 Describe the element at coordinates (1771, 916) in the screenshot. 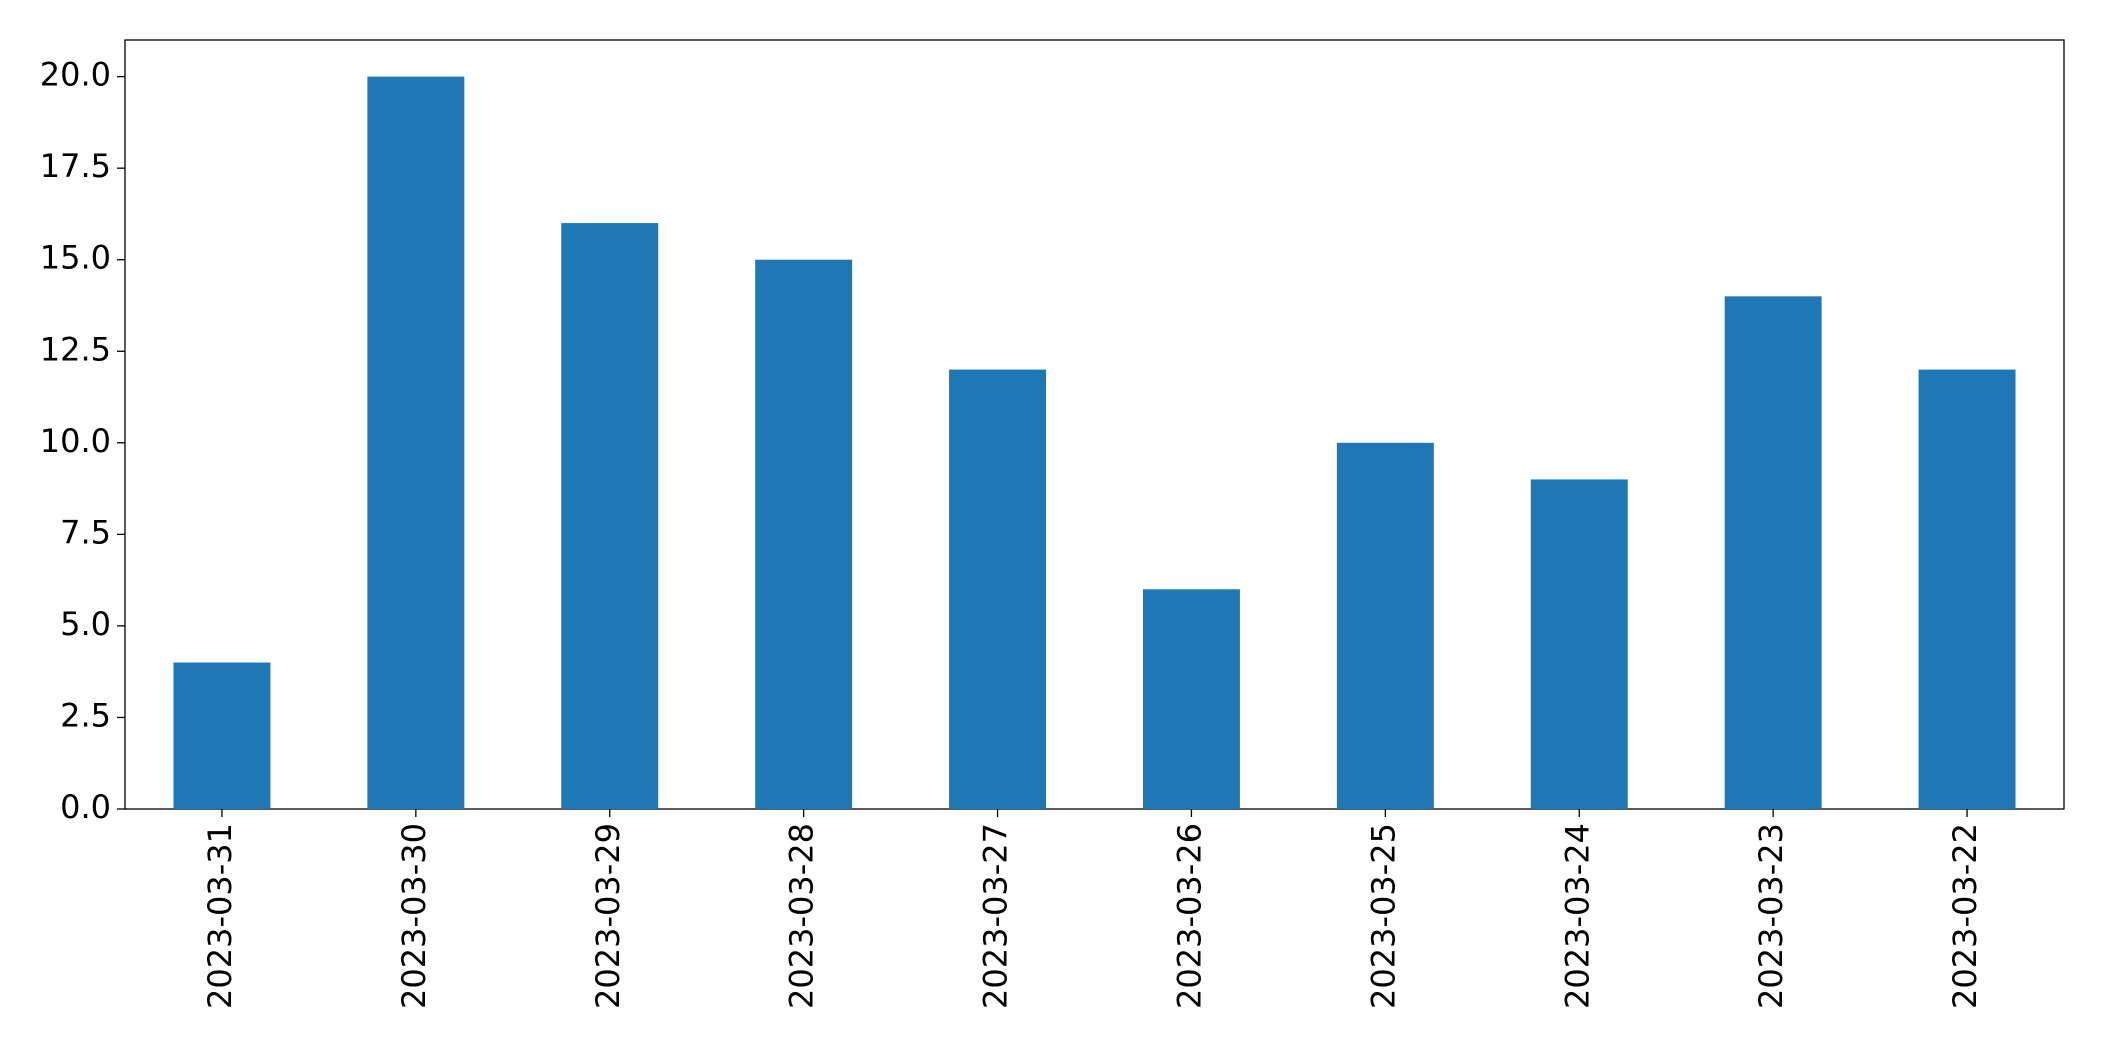

I see `x-tick-label: 2023-03-23` at that location.